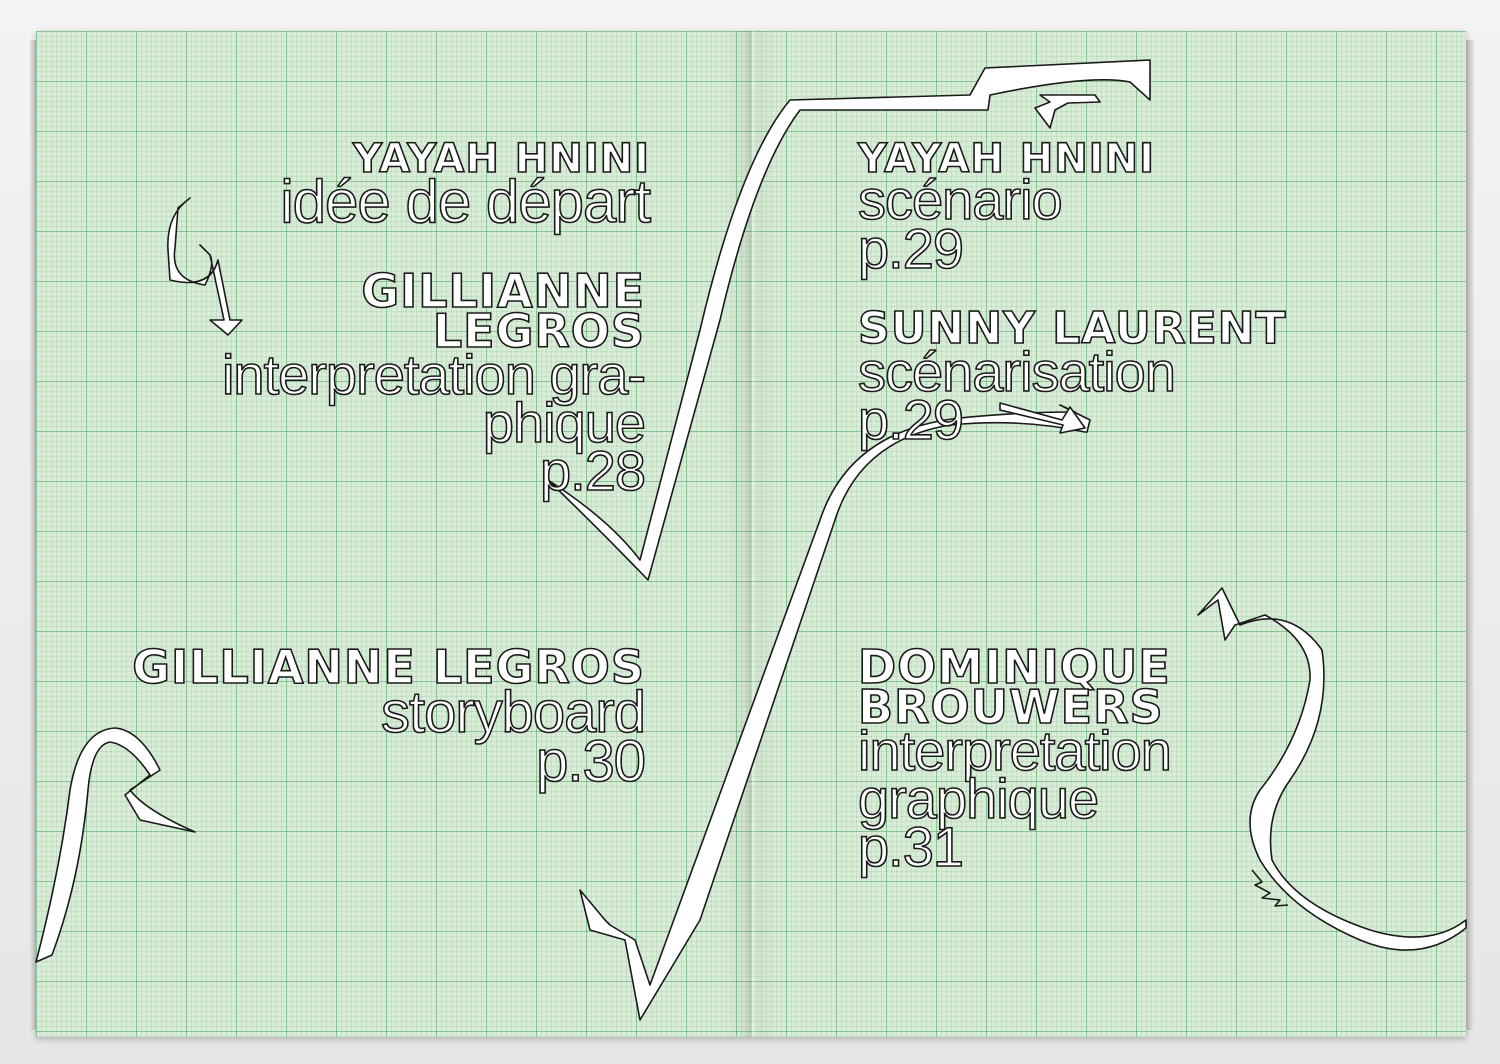 Image resolution: width=1500 pixels, height=1064 pixels. Describe the element at coordinates (1067, 208) in the screenshot. I see `entry-yayah-hnini-right: YAYAH HNINI scénario p.29` at that location.